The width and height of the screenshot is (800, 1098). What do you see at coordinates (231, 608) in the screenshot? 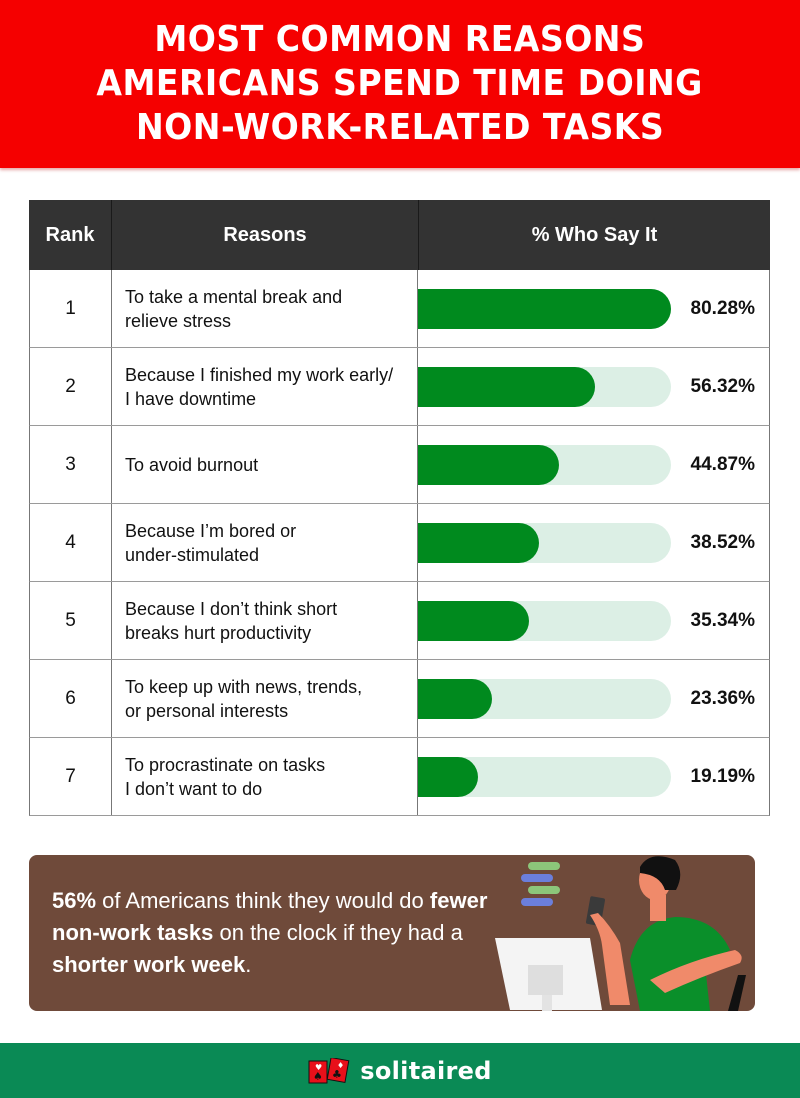
I see `reason-line: Because I don’t think short` at bounding box center [231, 608].